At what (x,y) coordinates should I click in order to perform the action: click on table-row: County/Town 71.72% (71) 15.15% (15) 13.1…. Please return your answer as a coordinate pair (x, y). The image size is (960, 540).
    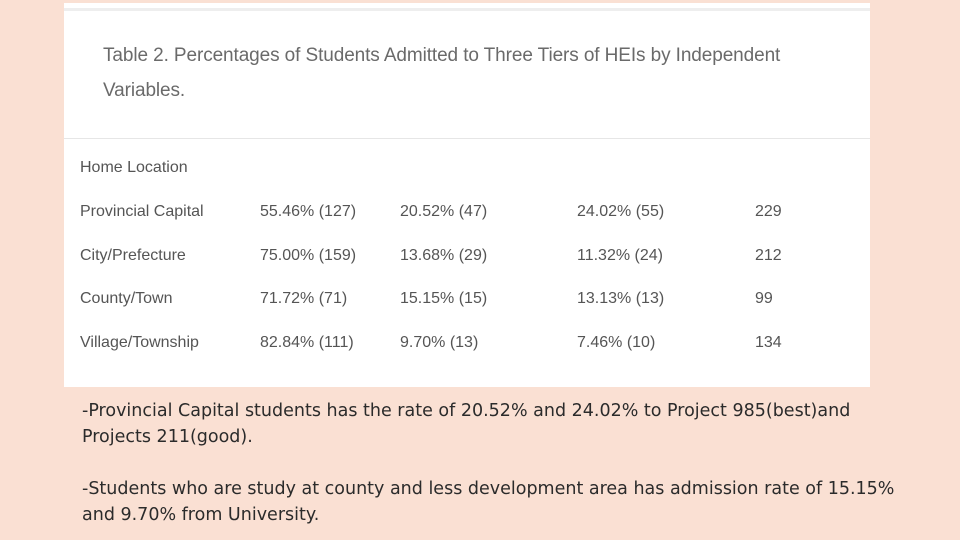
    Looking at the image, I should click on (467, 302).